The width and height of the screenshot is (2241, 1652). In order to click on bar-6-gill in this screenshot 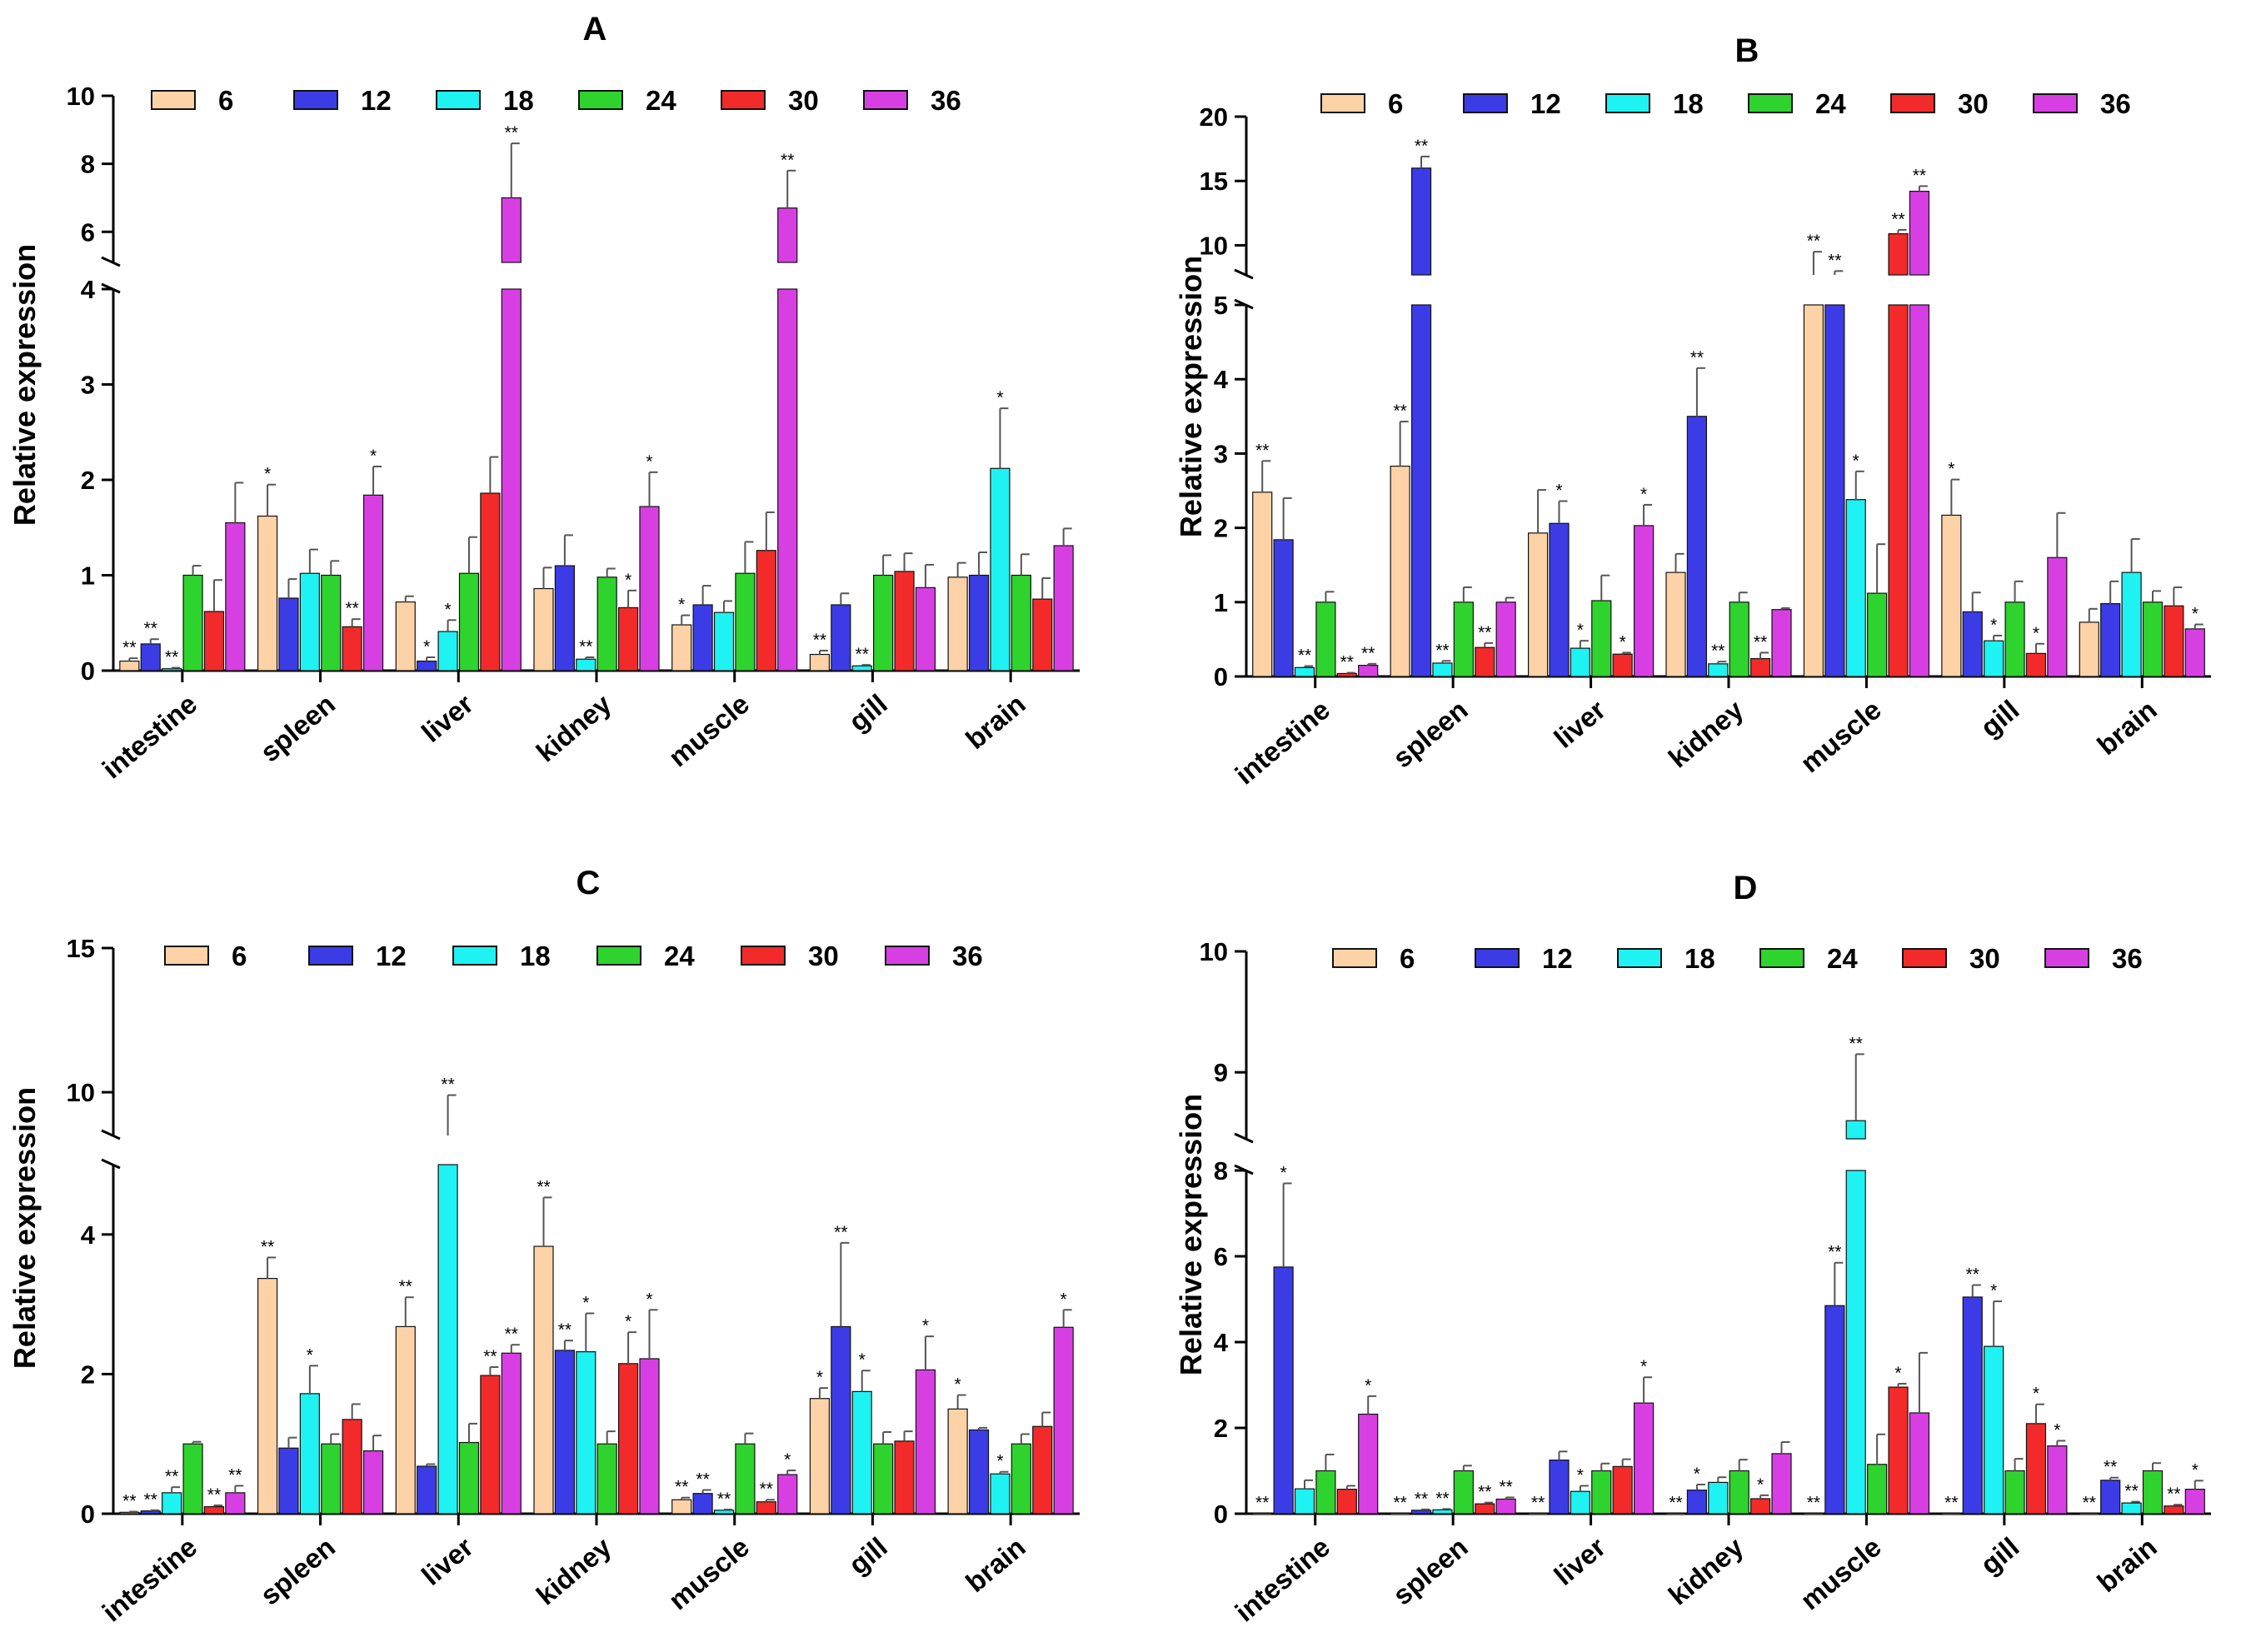, I will do `click(820, 662)`.